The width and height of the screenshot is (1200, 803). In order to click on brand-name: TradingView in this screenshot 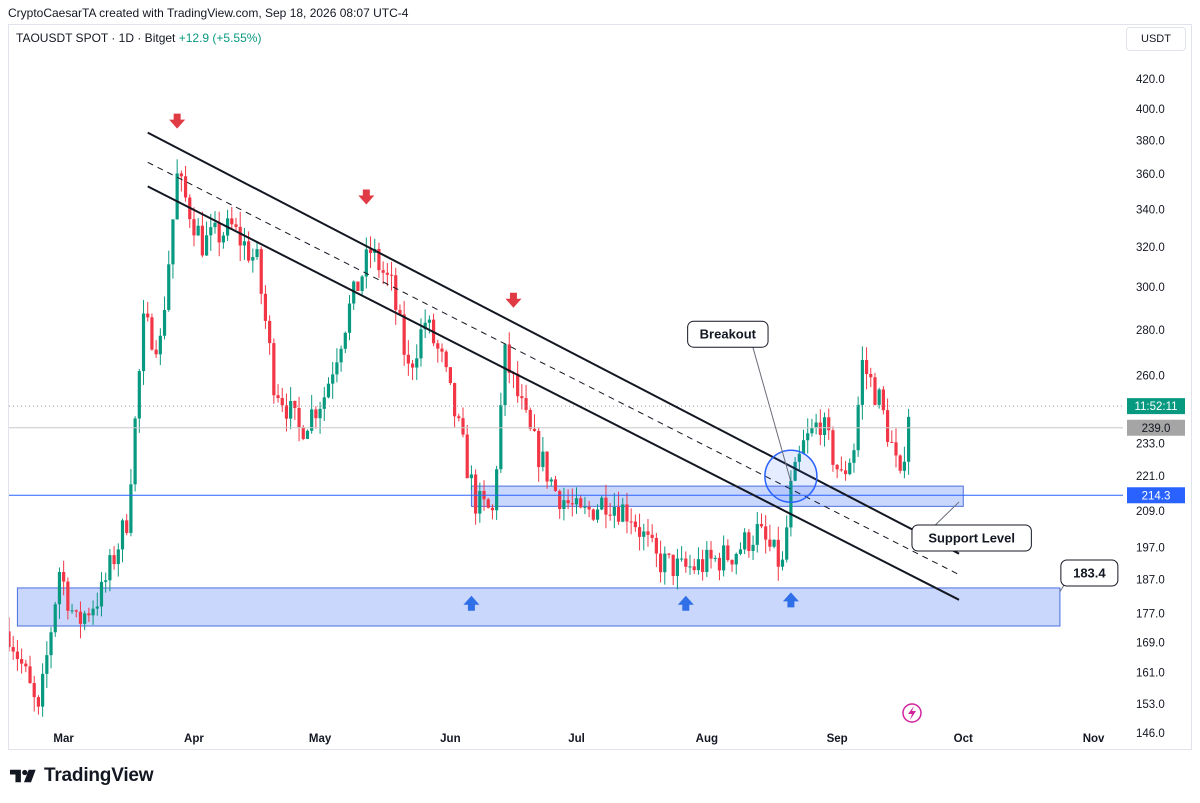, I will do `click(99, 775)`.